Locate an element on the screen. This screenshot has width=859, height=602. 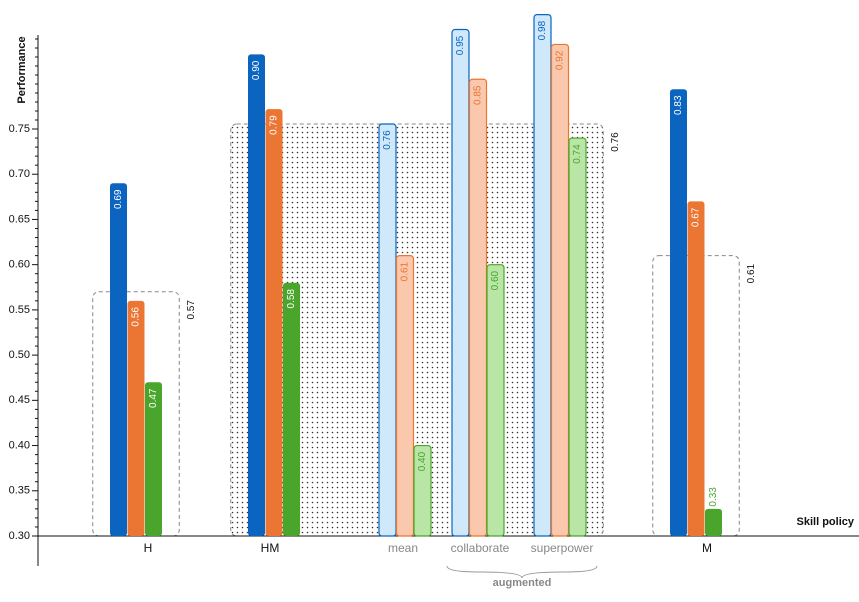
value-label: 0.85 is located at coordinates (478, 95).